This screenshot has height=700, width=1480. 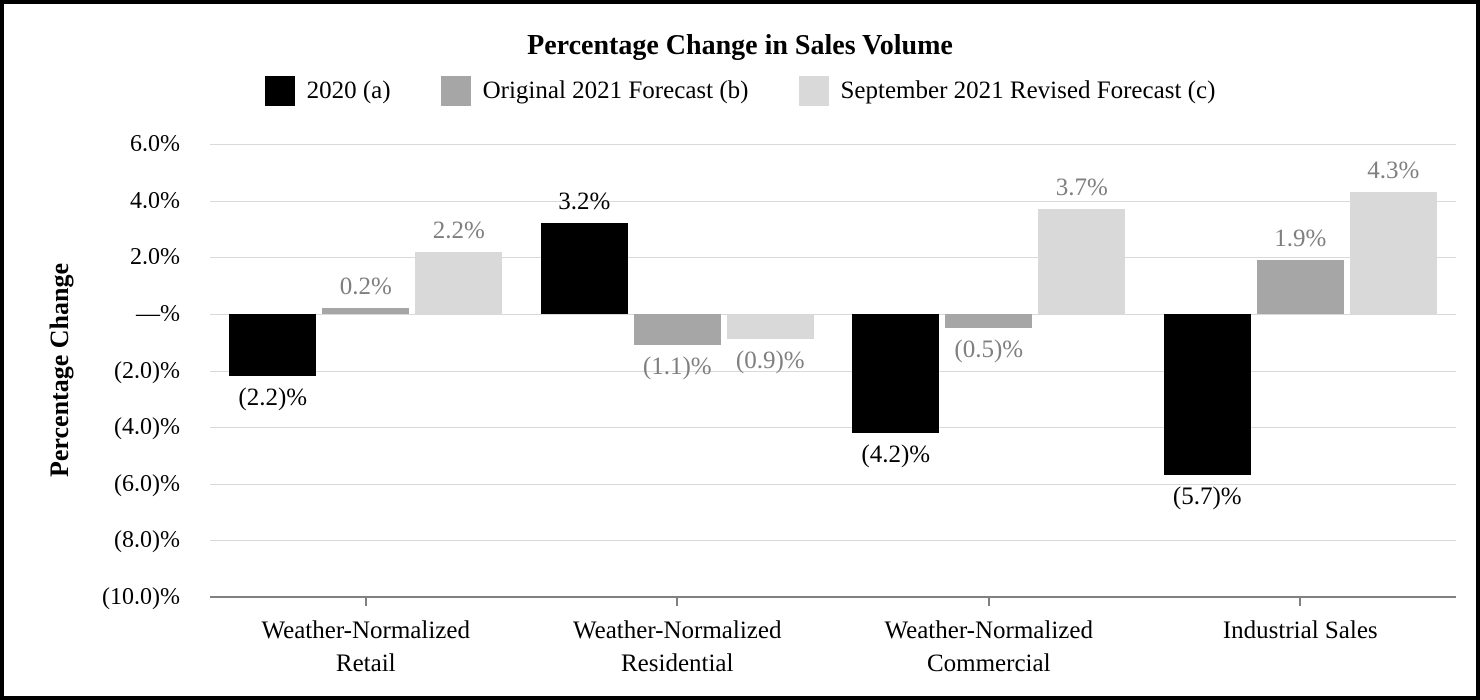 I want to click on bar-data-label: 3.7%, so click(x=1081, y=188).